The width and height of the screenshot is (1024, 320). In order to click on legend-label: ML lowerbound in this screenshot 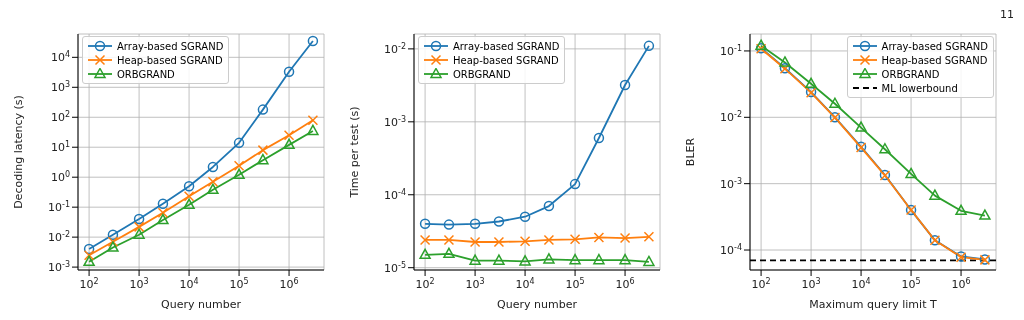, I will do `click(919, 88)`.